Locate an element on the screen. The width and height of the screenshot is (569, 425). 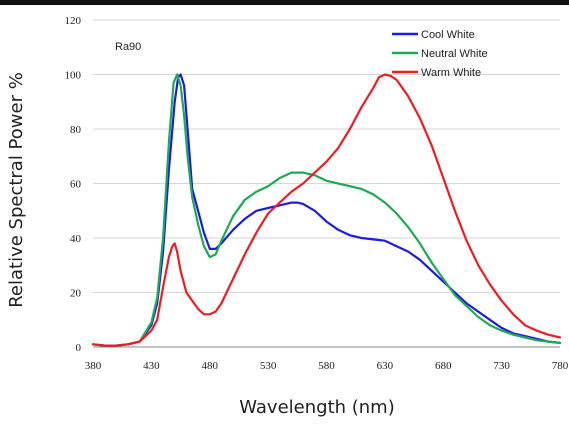
legend-label-neutral-white: Neutral White is located at coordinates (454, 54).